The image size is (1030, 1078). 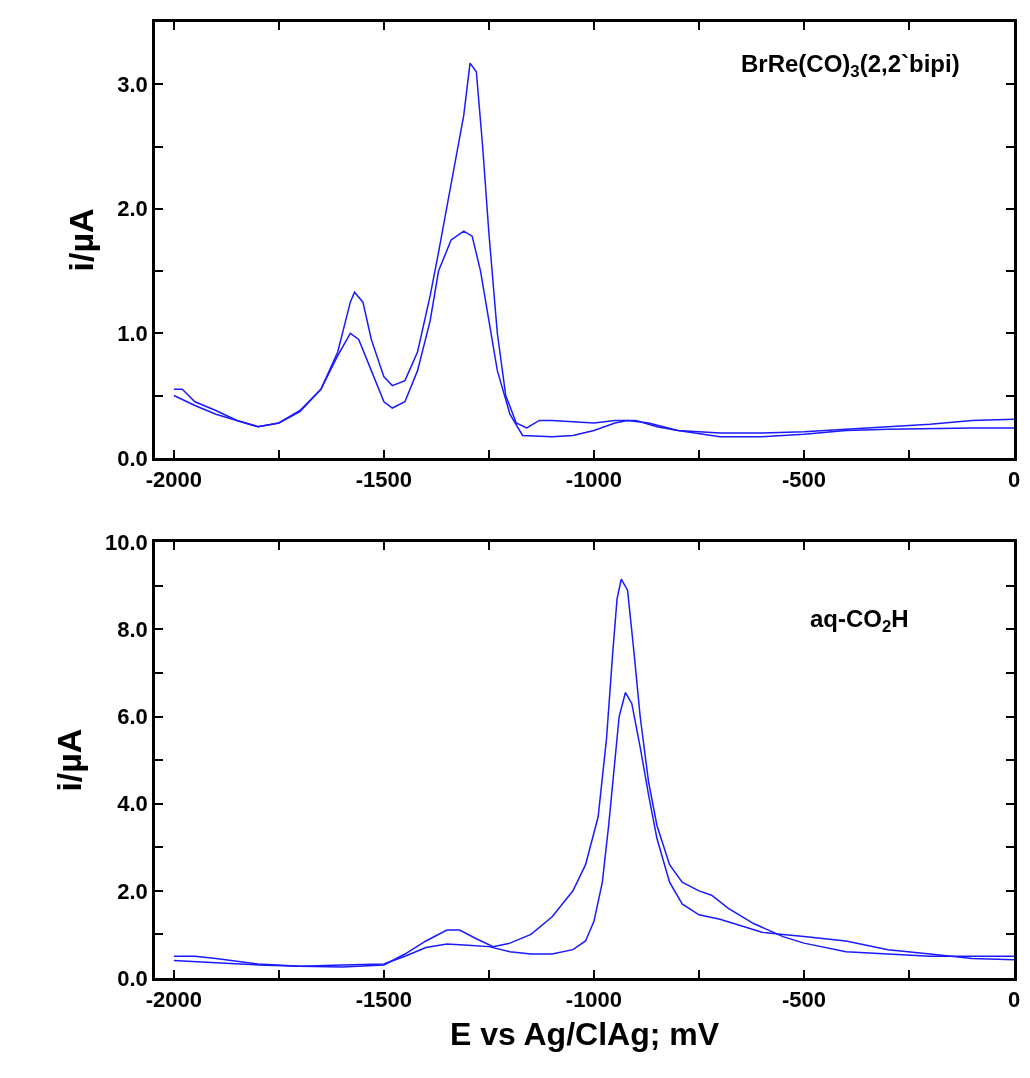 I want to click on y-tick-label: 6.0, so click(x=132, y=717).